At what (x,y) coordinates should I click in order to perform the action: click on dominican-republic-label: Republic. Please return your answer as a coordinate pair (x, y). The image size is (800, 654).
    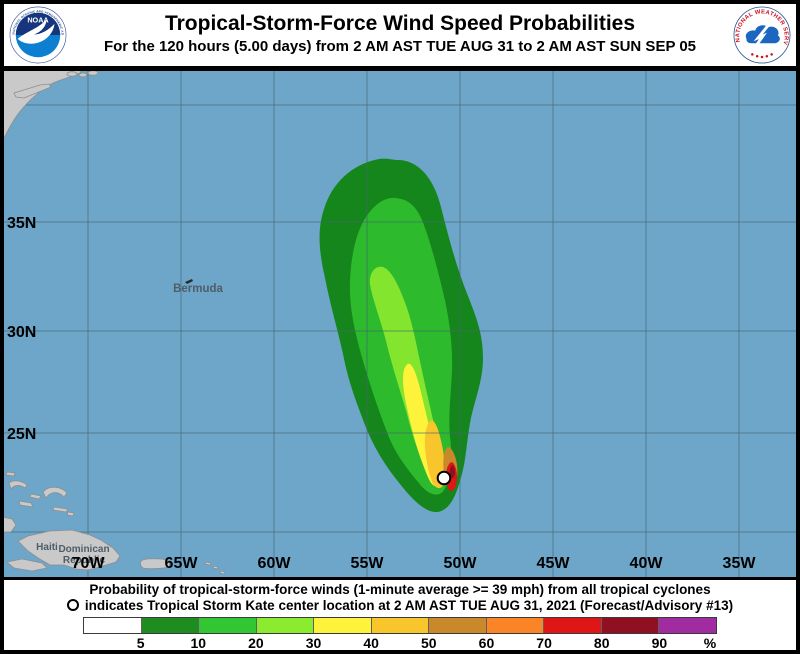
    Looking at the image, I should click on (84, 560).